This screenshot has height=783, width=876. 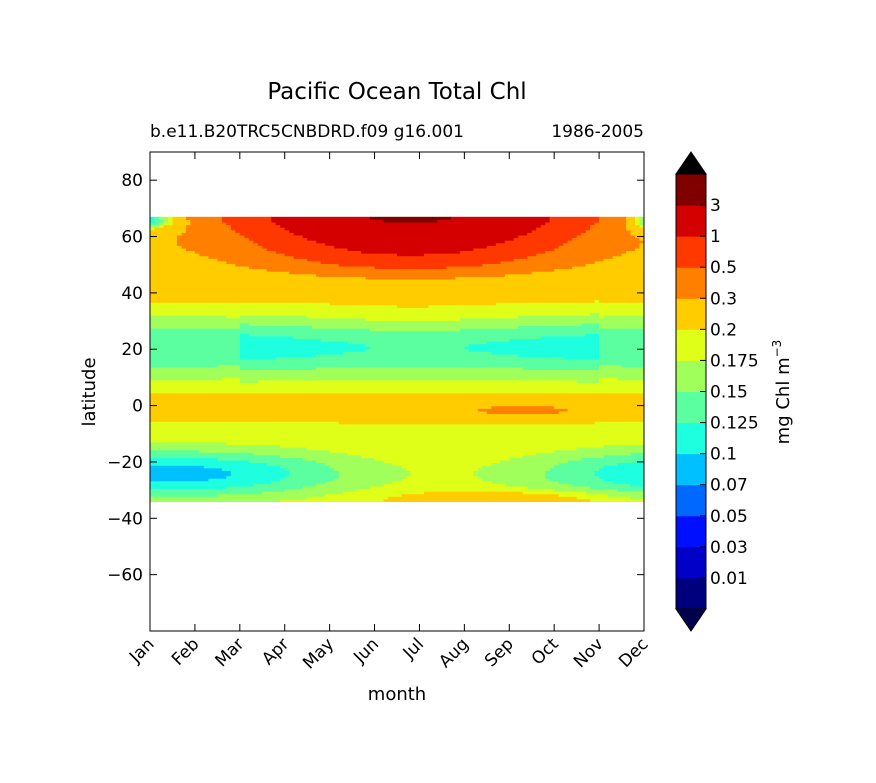 What do you see at coordinates (499, 652) in the screenshot?
I see `x-tick-label: Sep` at bounding box center [499, 652].